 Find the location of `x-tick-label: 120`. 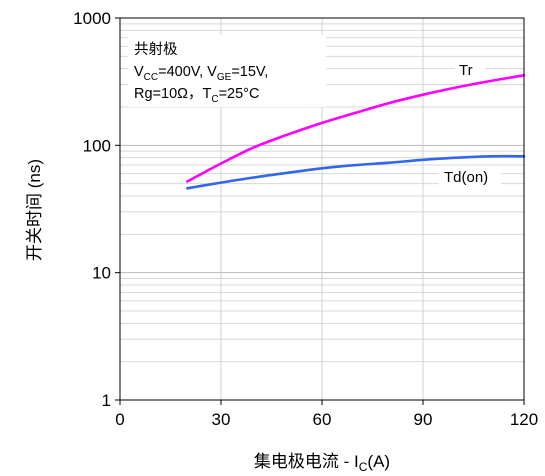

x-tick-label: 120 is located at coordinates (524, 419).